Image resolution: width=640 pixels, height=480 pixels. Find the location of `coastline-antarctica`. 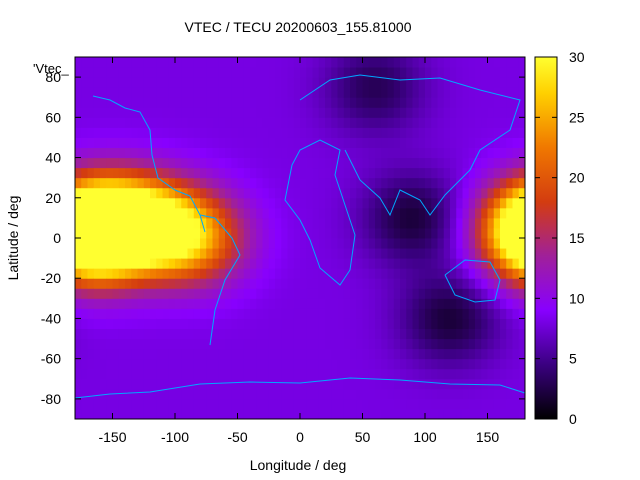

coastline-antarctica is located at coordinates (300, 388).